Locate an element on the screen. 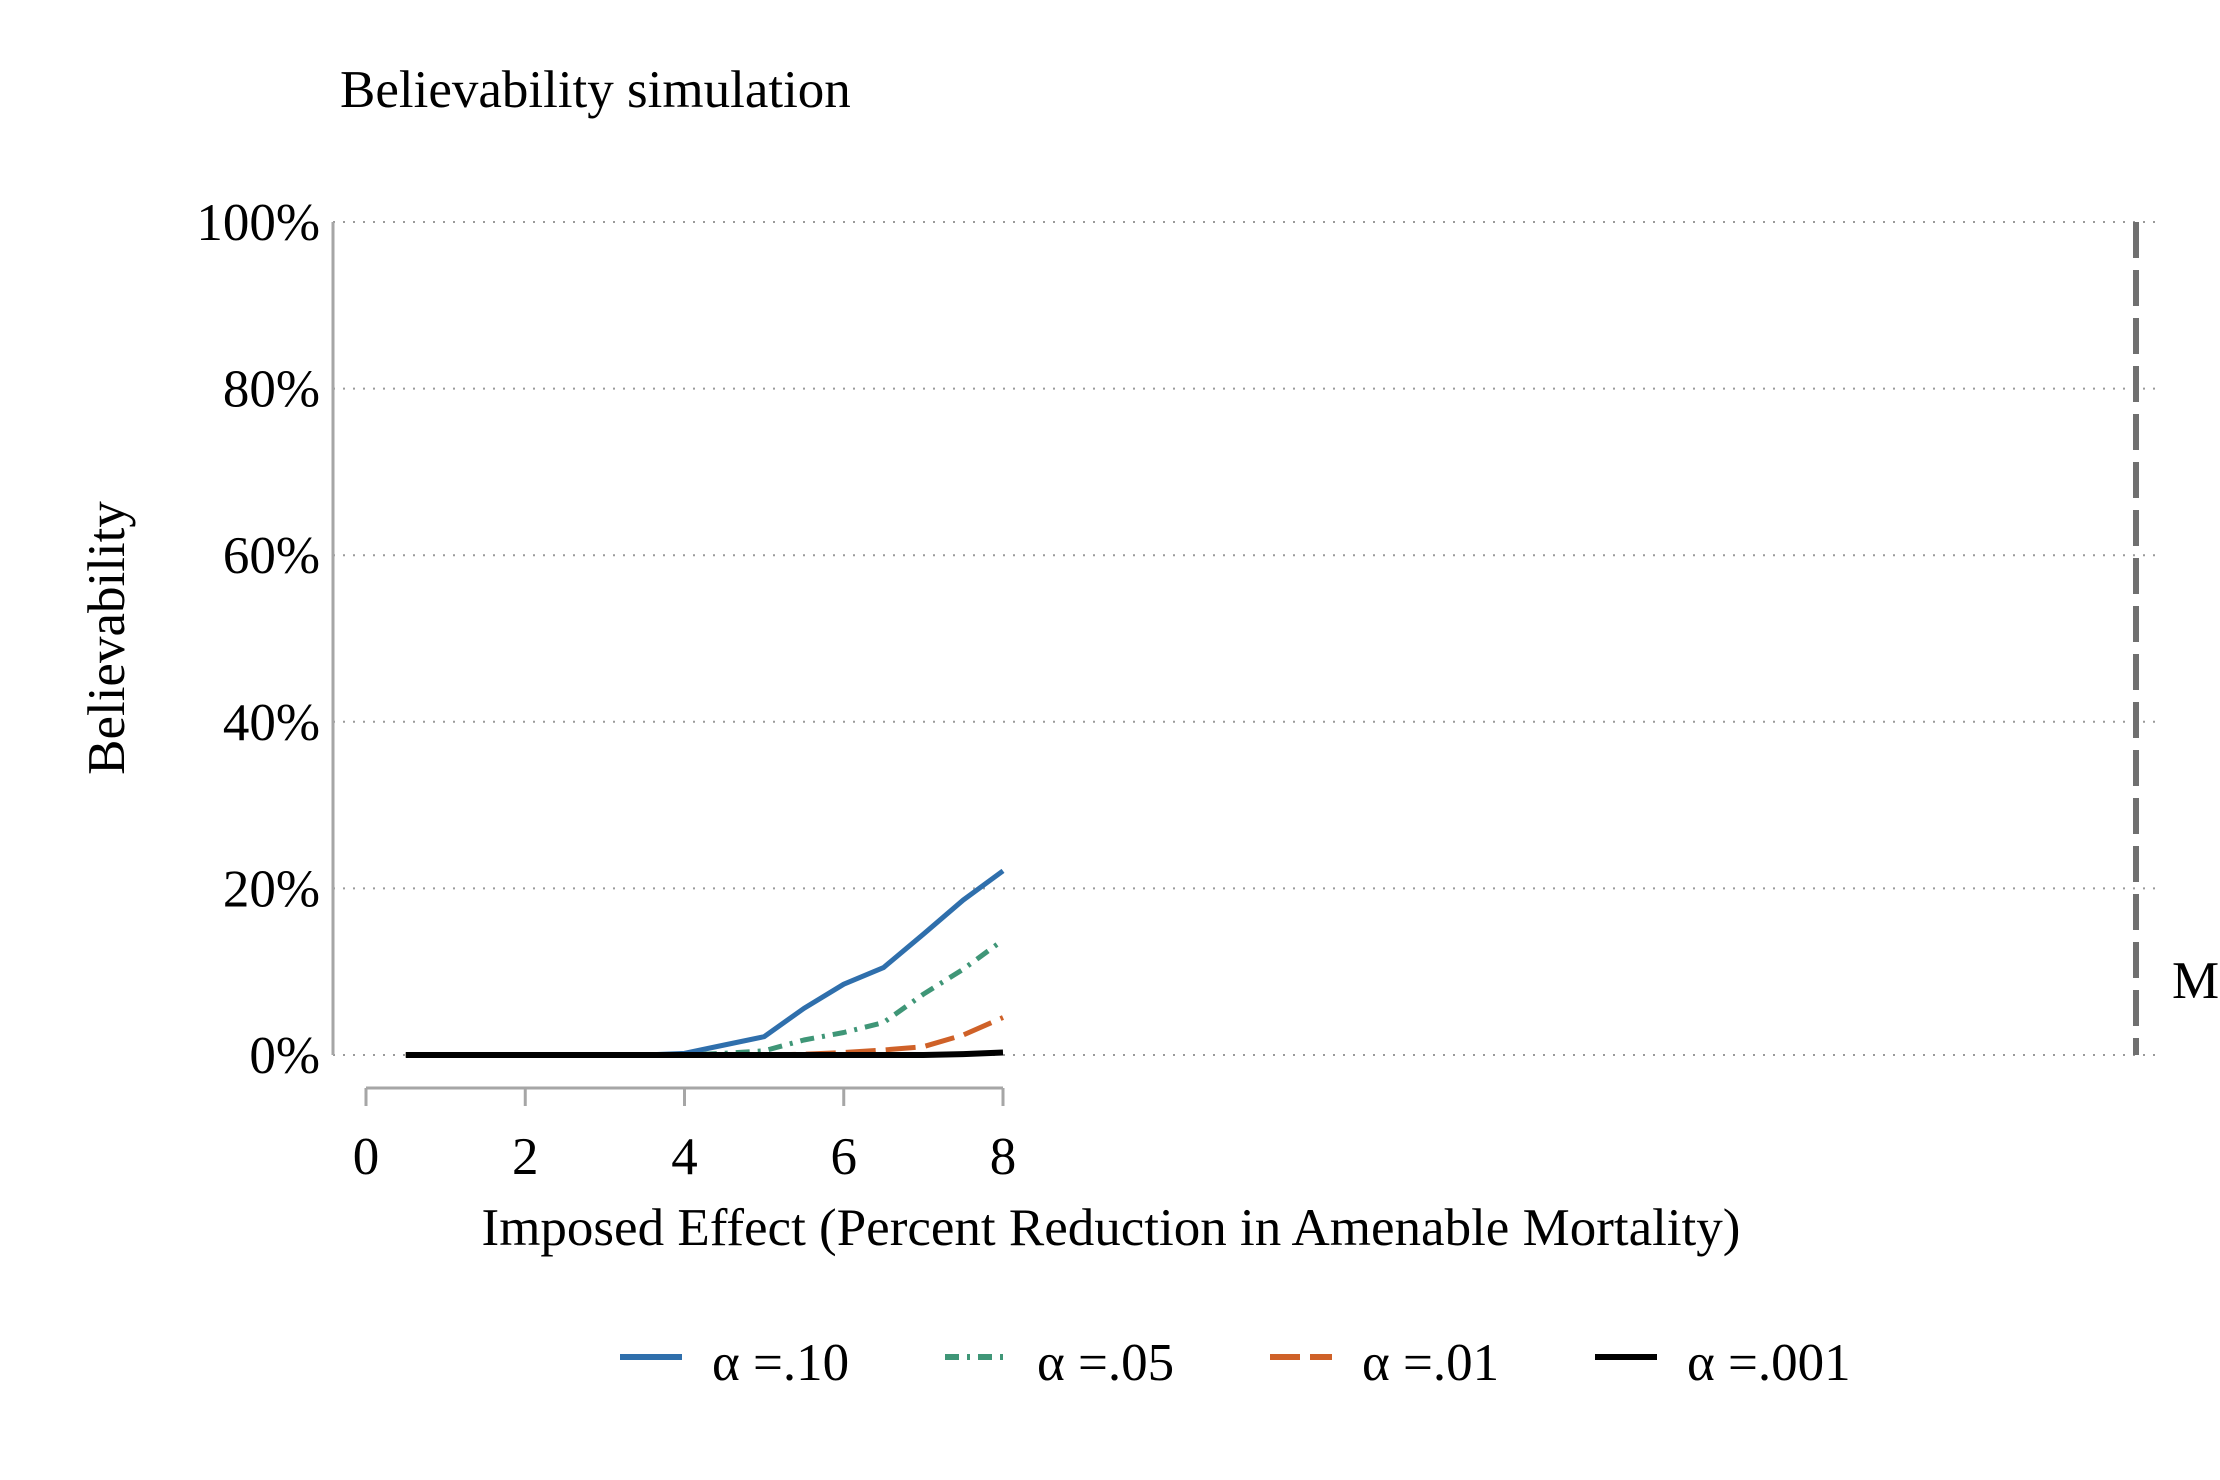  y-axis-label: Believability is located at coordinates (107, 638).